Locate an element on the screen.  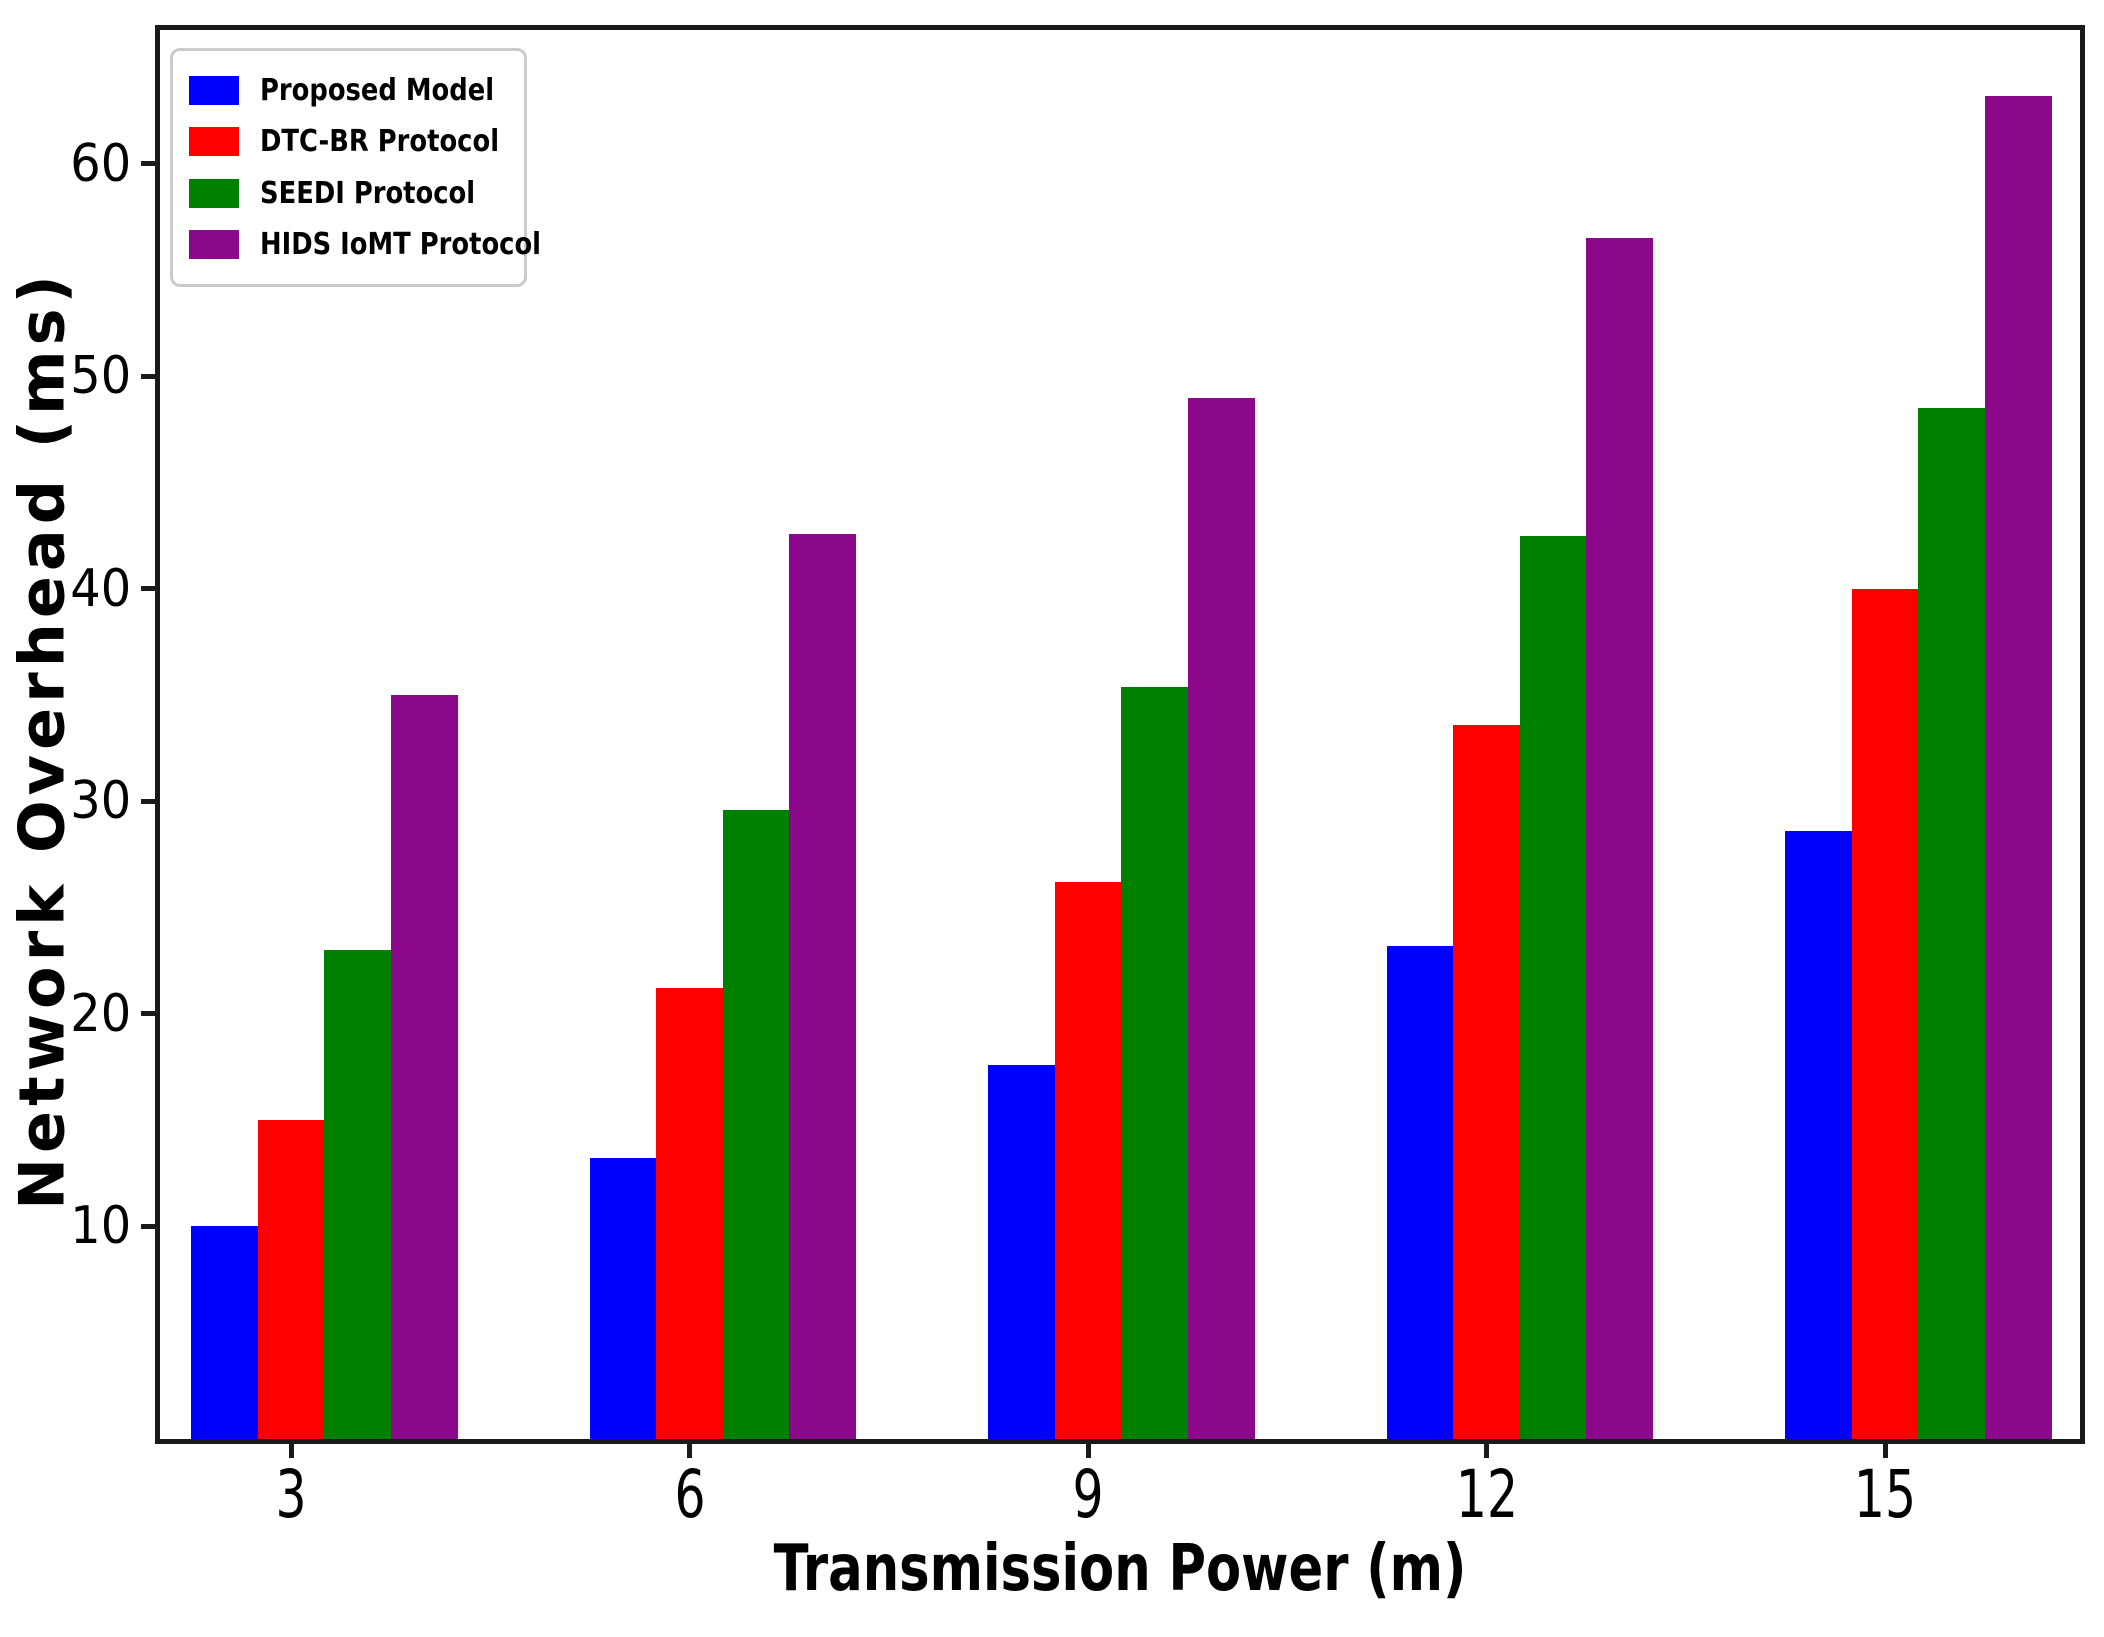
y-tick-label-text: 50 is located at coordinates (100, 376).